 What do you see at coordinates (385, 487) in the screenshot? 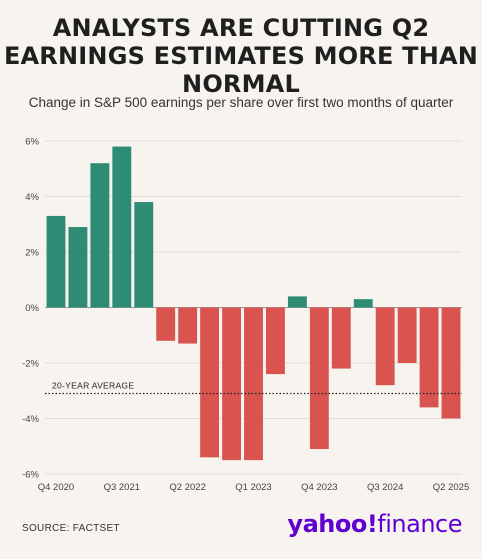
I see `x-tick-label: Q3 2024` at bounding box center [385, 487].